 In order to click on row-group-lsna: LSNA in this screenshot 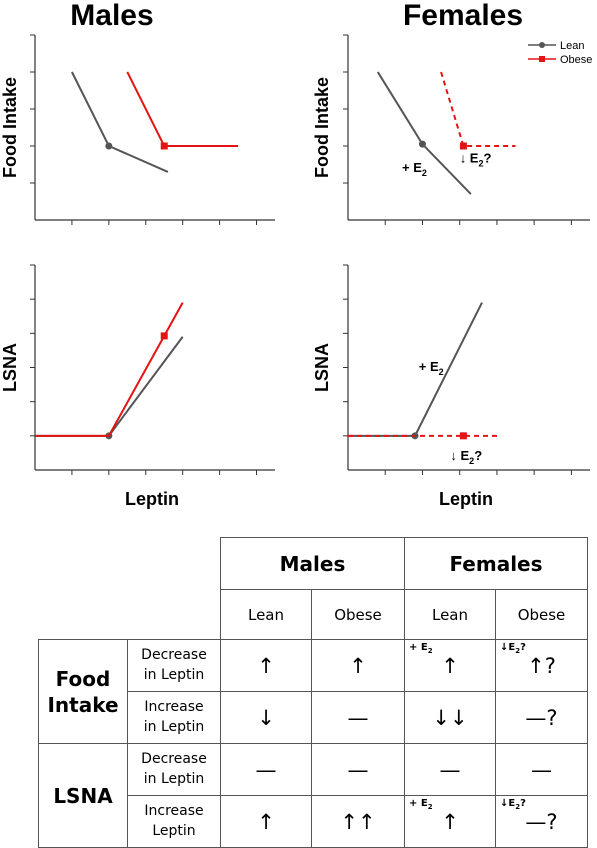, I will do `click(83, 795)`.